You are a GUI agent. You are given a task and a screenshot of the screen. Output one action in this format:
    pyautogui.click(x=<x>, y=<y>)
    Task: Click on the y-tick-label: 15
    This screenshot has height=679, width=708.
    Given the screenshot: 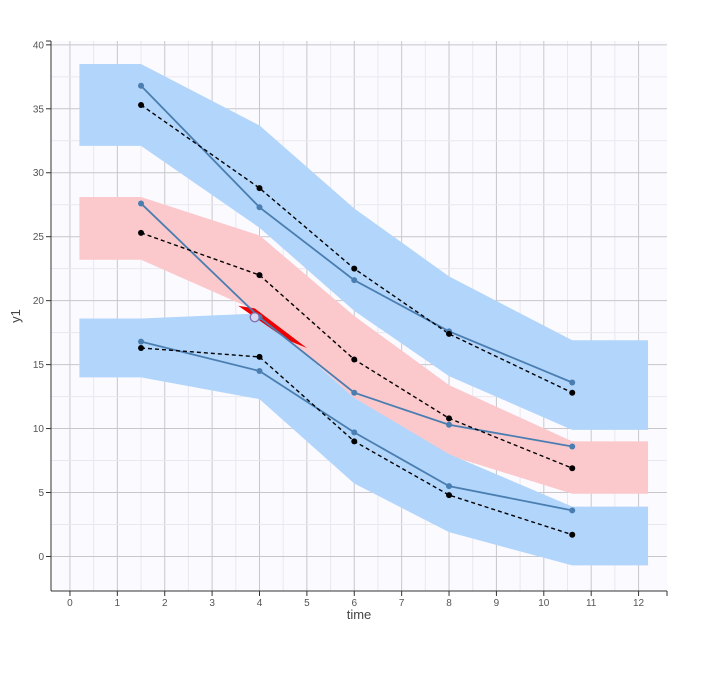 What is the action you would take?
    pyautogui.click(x=39, y=365)
    